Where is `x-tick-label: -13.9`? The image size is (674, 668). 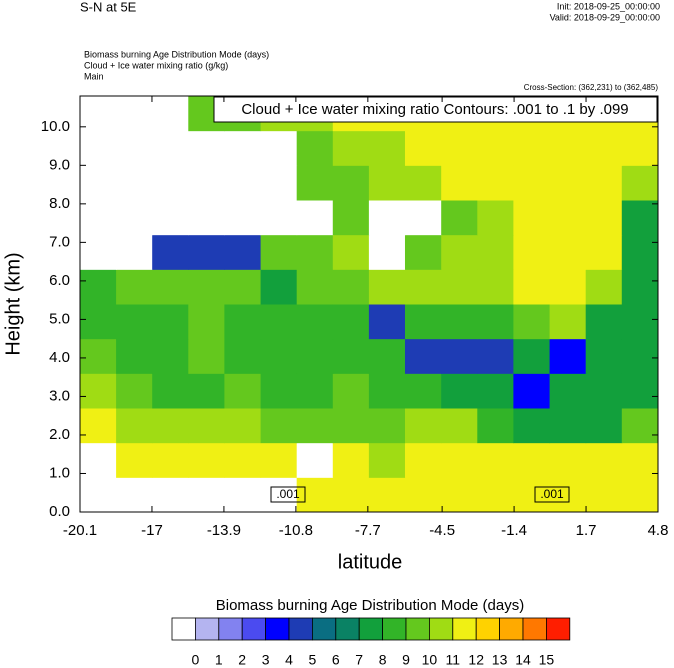
x-tick-label: -13.9 is located at coordinates (224, 530).